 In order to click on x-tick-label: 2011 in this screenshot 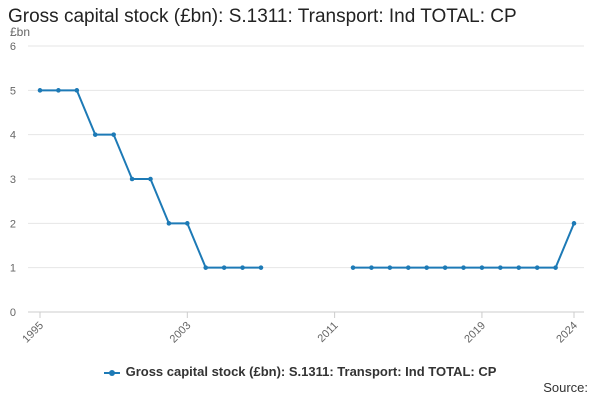, I will do `click(328, 332)`.